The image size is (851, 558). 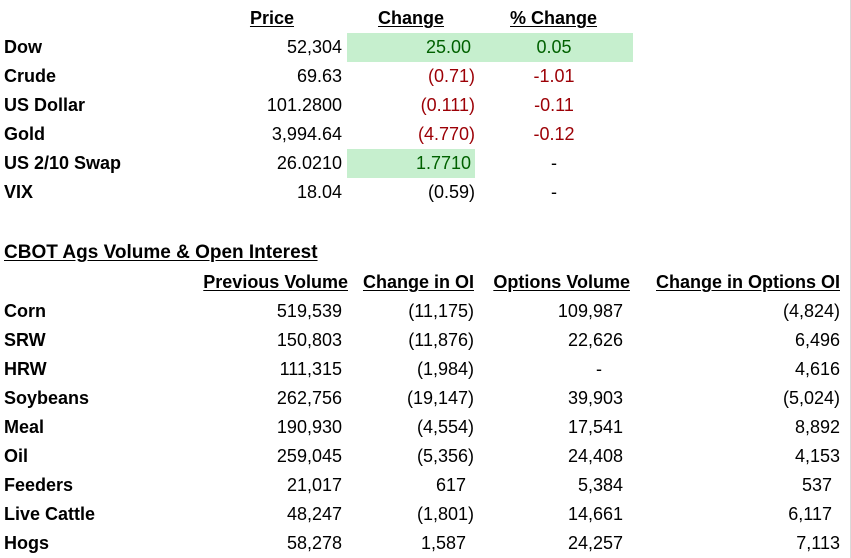 I want to click on ags-row-srw: SRW 150,803 (11,876) 22,626 6,496, so click(x=425, y=340).